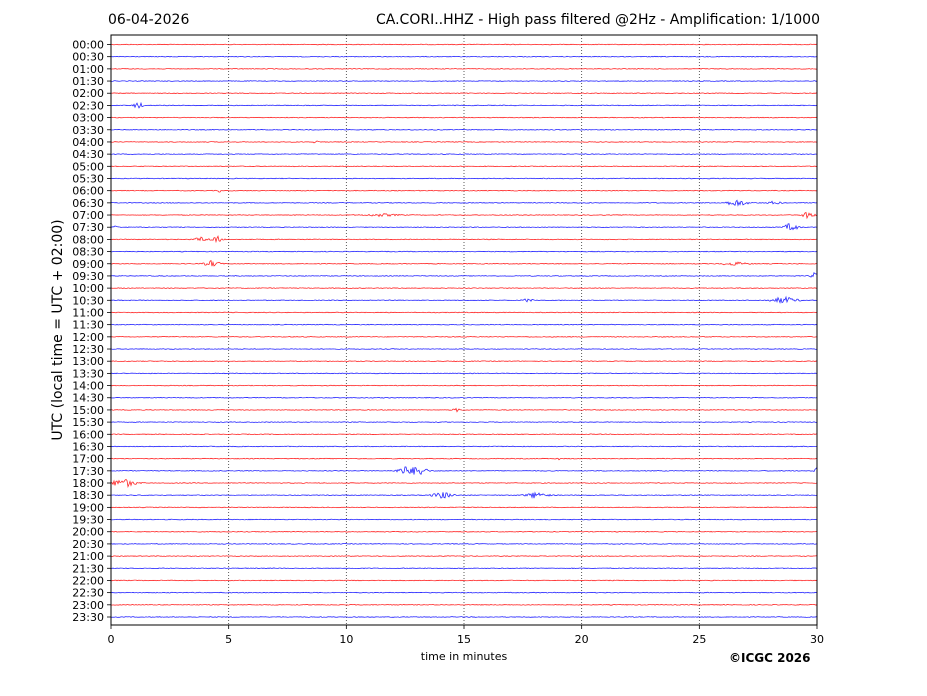 This screenshot has height=696, width=927. Describe the element at coordinates (228, 639) in the screenshot. I see `x-tick-label: 5` at that location.